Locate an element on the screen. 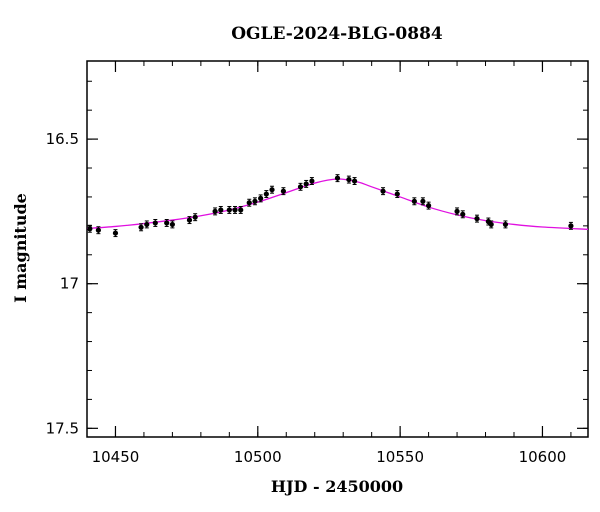  chart-title: OGLE-2024-BLG-0884 is located at coordinates (337, 34).